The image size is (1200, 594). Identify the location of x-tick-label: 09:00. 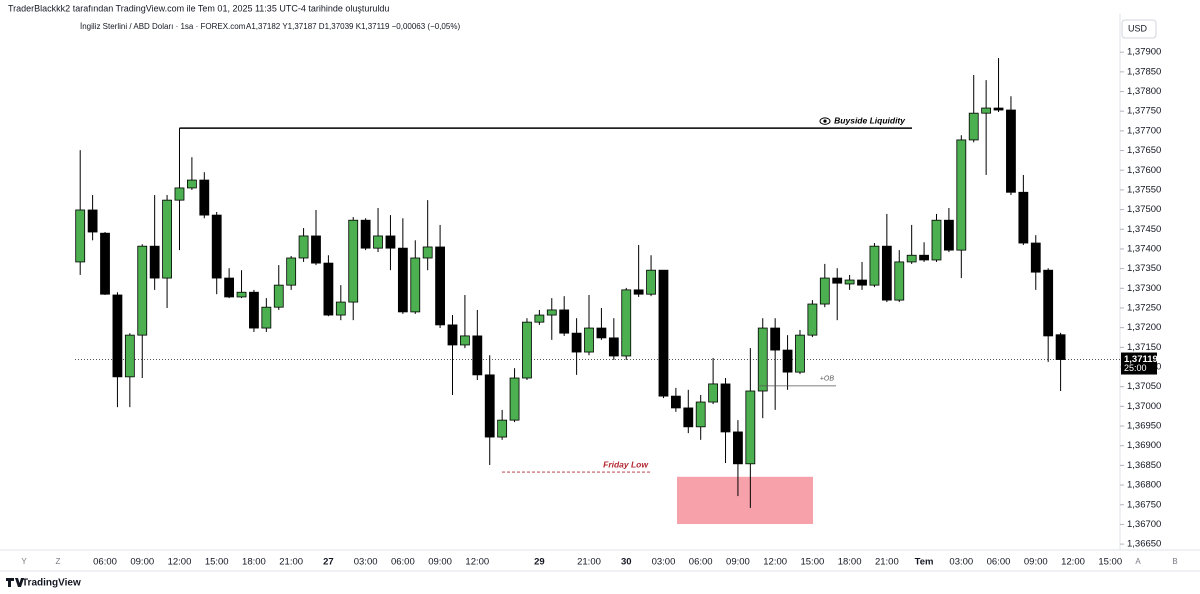
(142, 562).